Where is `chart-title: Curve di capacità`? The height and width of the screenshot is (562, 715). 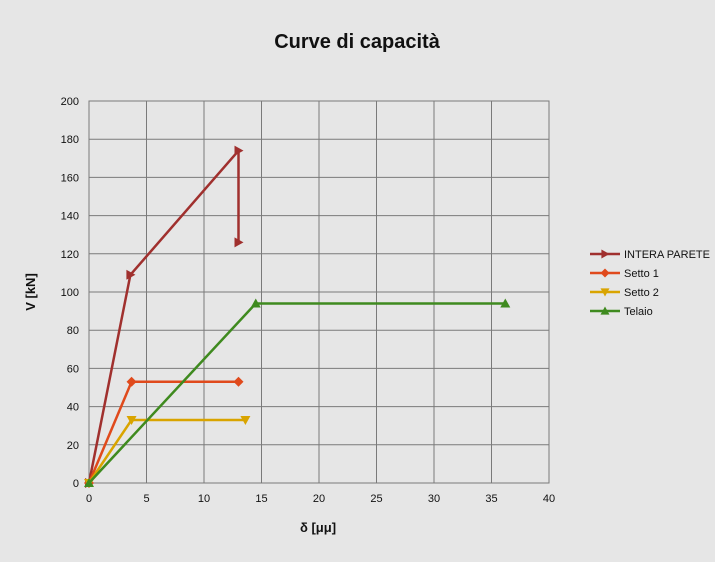 chart-title: Curve di capacità is located at coordinates (357, 42).